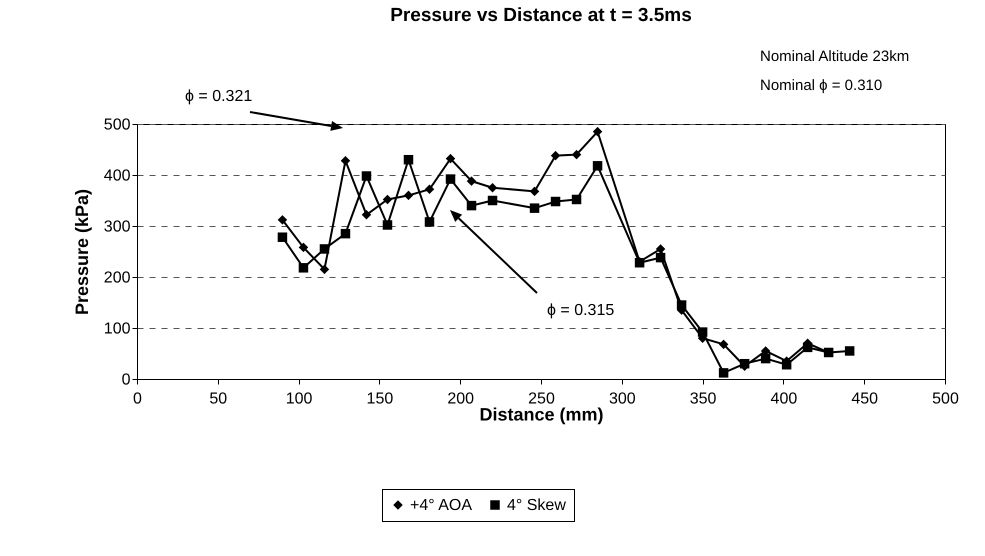 The width and height of the screenshot is (985, 556). I want to click on x-tick-label: 450, so click(864, 399).